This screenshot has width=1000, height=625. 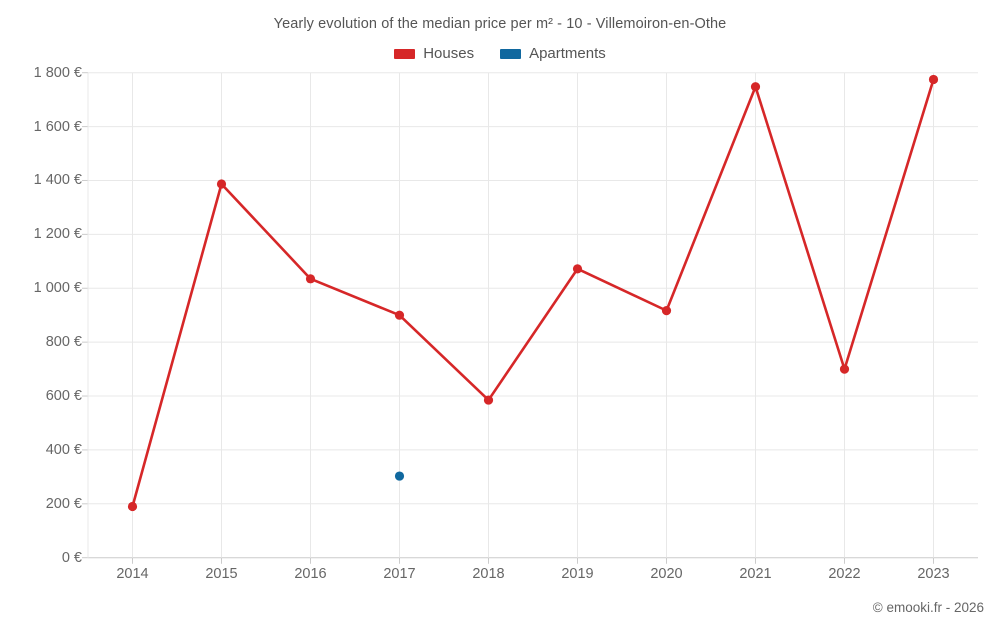 I want to click on data-point-houses-2020, so click(x=666, y=311).